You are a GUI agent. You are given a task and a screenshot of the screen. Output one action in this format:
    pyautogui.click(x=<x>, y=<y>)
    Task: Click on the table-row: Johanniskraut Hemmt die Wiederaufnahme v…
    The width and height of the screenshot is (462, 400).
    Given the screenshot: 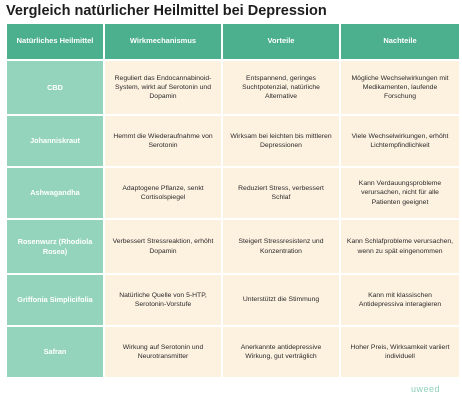 What is the action you would take?
    pyautogui.click(x=233, y=141)
    